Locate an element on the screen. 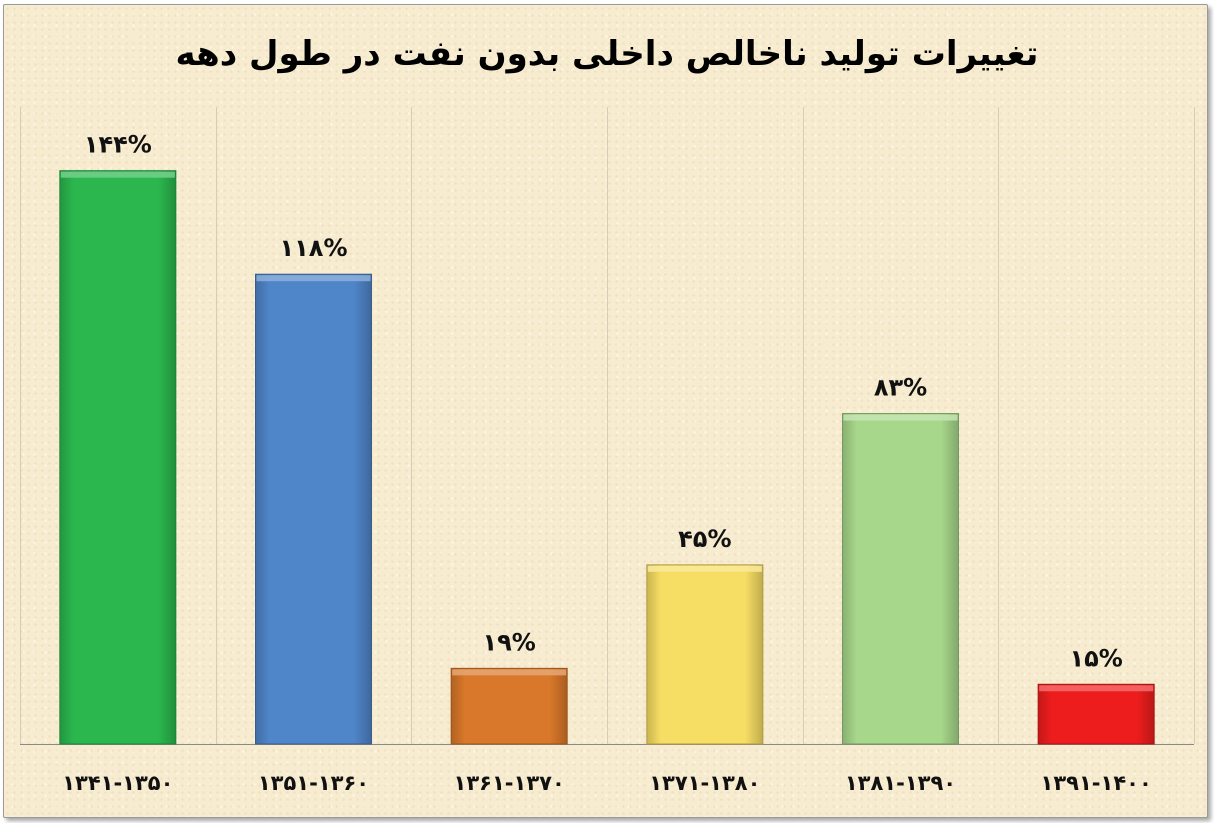 Image resolution: width=1214 pixels, height=823 pixels. data-label: ۱۹% is located at coordinates (508, 642).